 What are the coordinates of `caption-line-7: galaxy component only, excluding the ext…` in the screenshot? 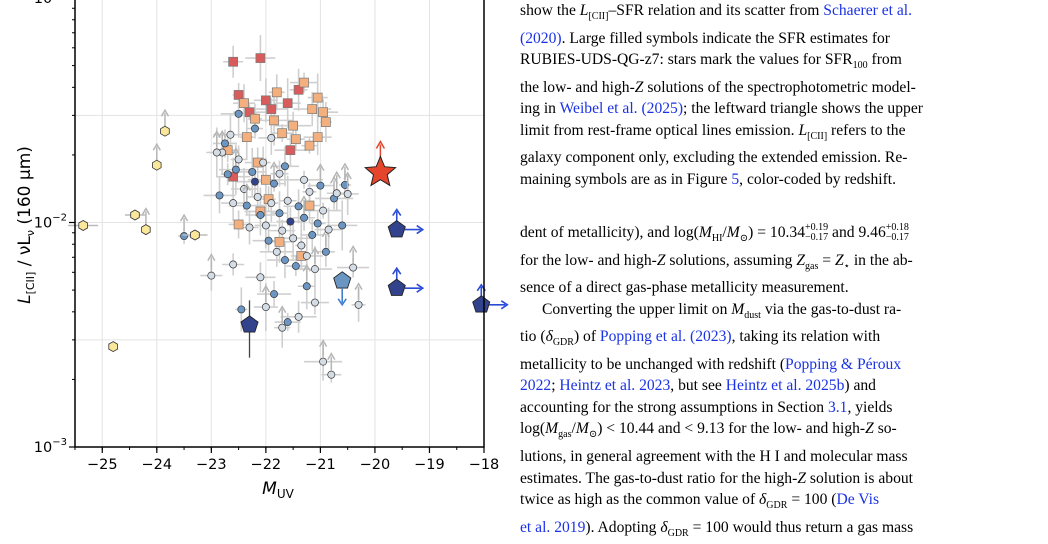 It's located at (714, 158).